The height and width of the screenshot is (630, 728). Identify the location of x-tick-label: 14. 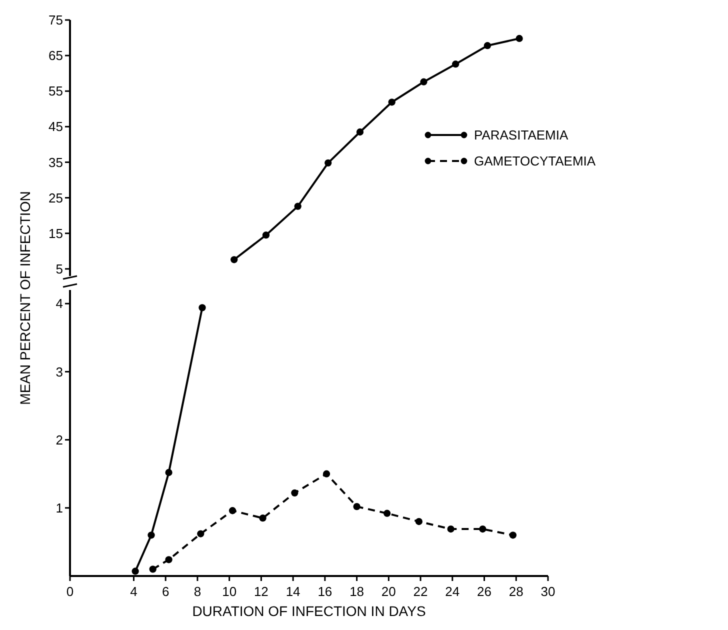
(293, 591).